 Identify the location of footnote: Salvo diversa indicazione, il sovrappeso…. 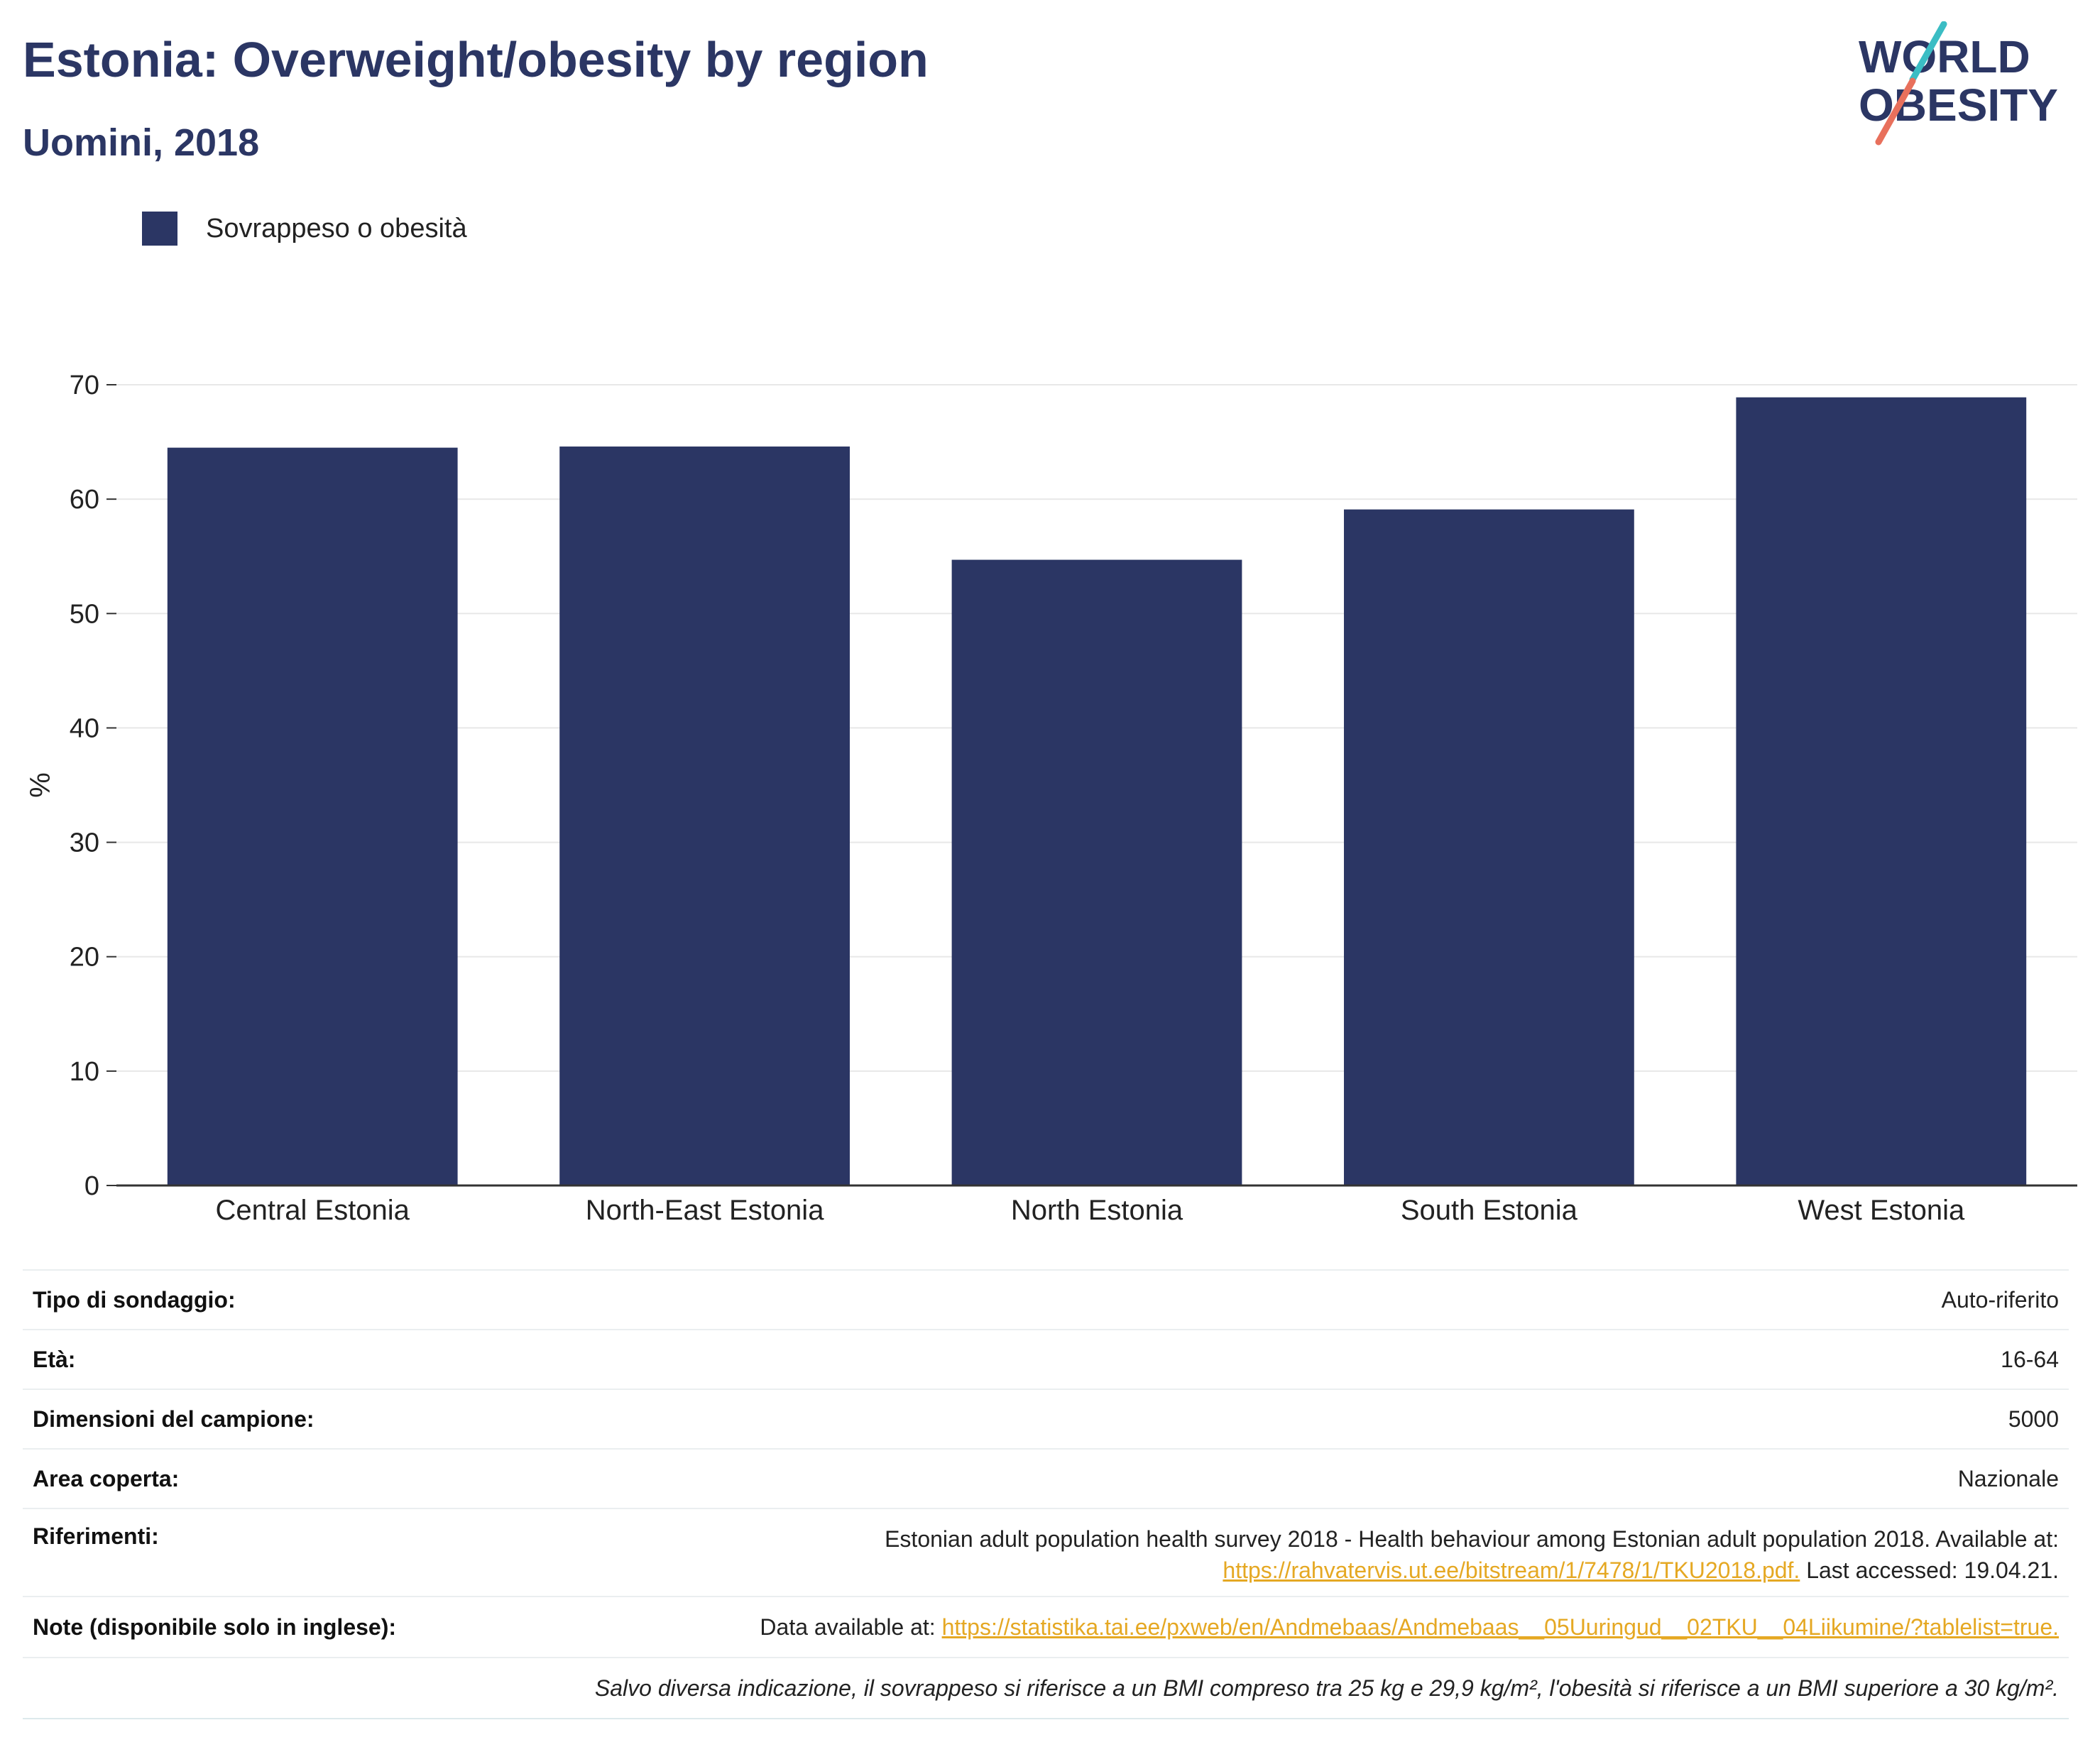
(1326, 1688).